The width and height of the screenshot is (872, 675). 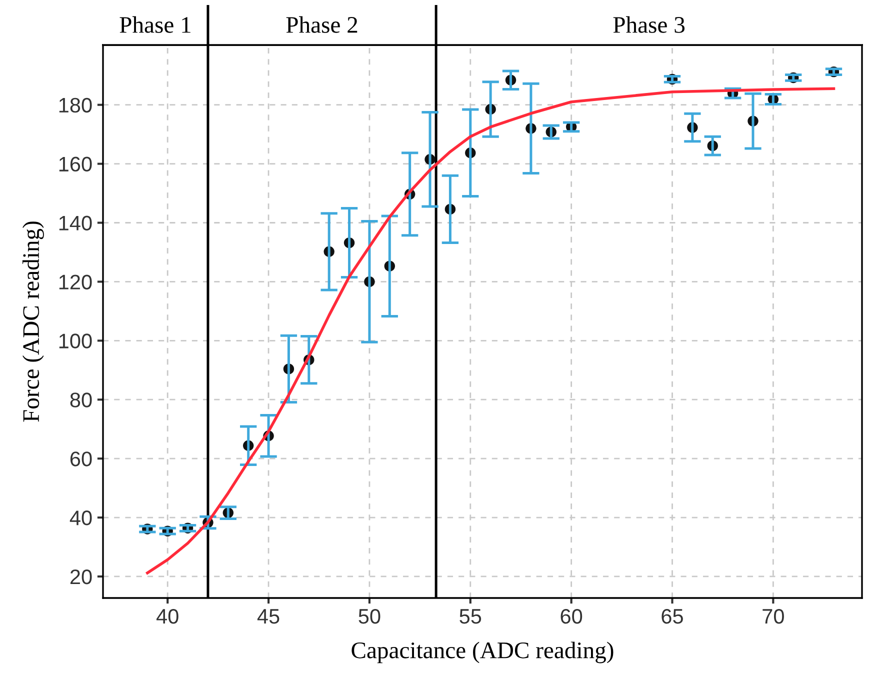 I want to click on x-tick-label: 50, so click(x=369, y=616).